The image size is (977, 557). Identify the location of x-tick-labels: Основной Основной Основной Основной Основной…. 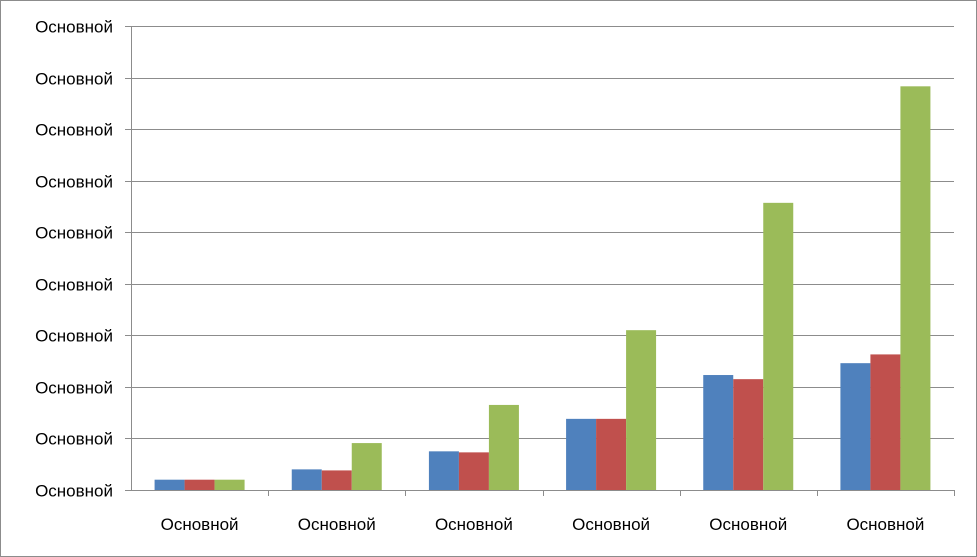
(543, 524).